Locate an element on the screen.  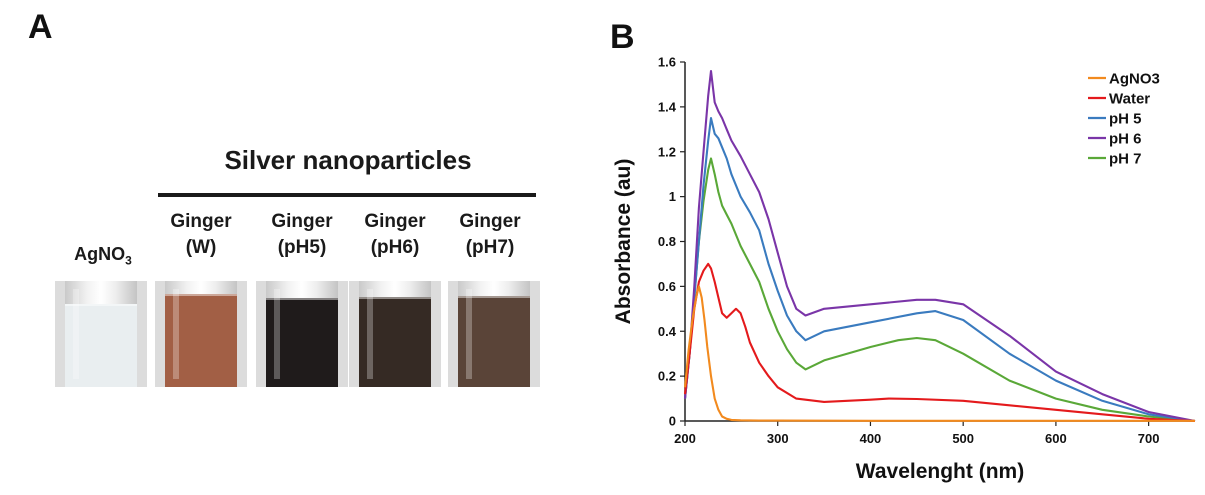
y-axis-title: Absorbance (au) is located at coordinates (623, 242).